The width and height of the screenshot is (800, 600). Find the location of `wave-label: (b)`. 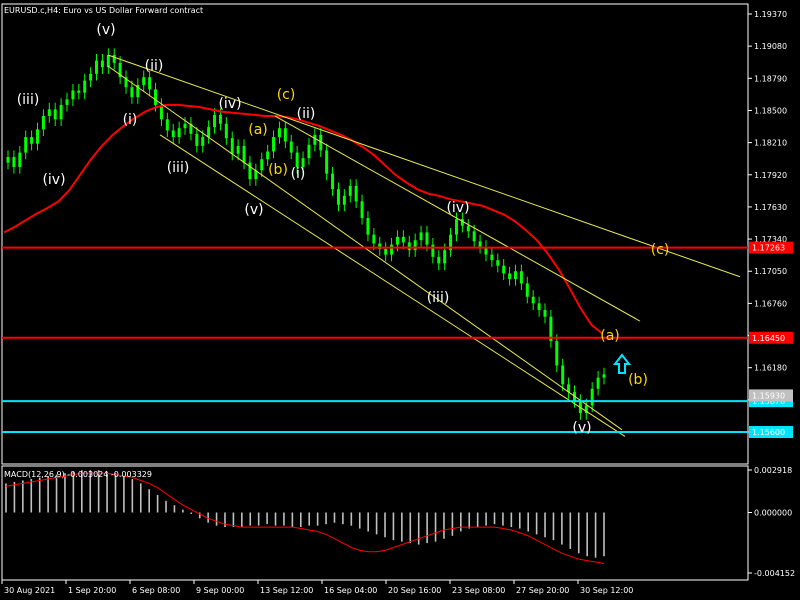

wave-label: (b) is located at coordinates (638, 380).